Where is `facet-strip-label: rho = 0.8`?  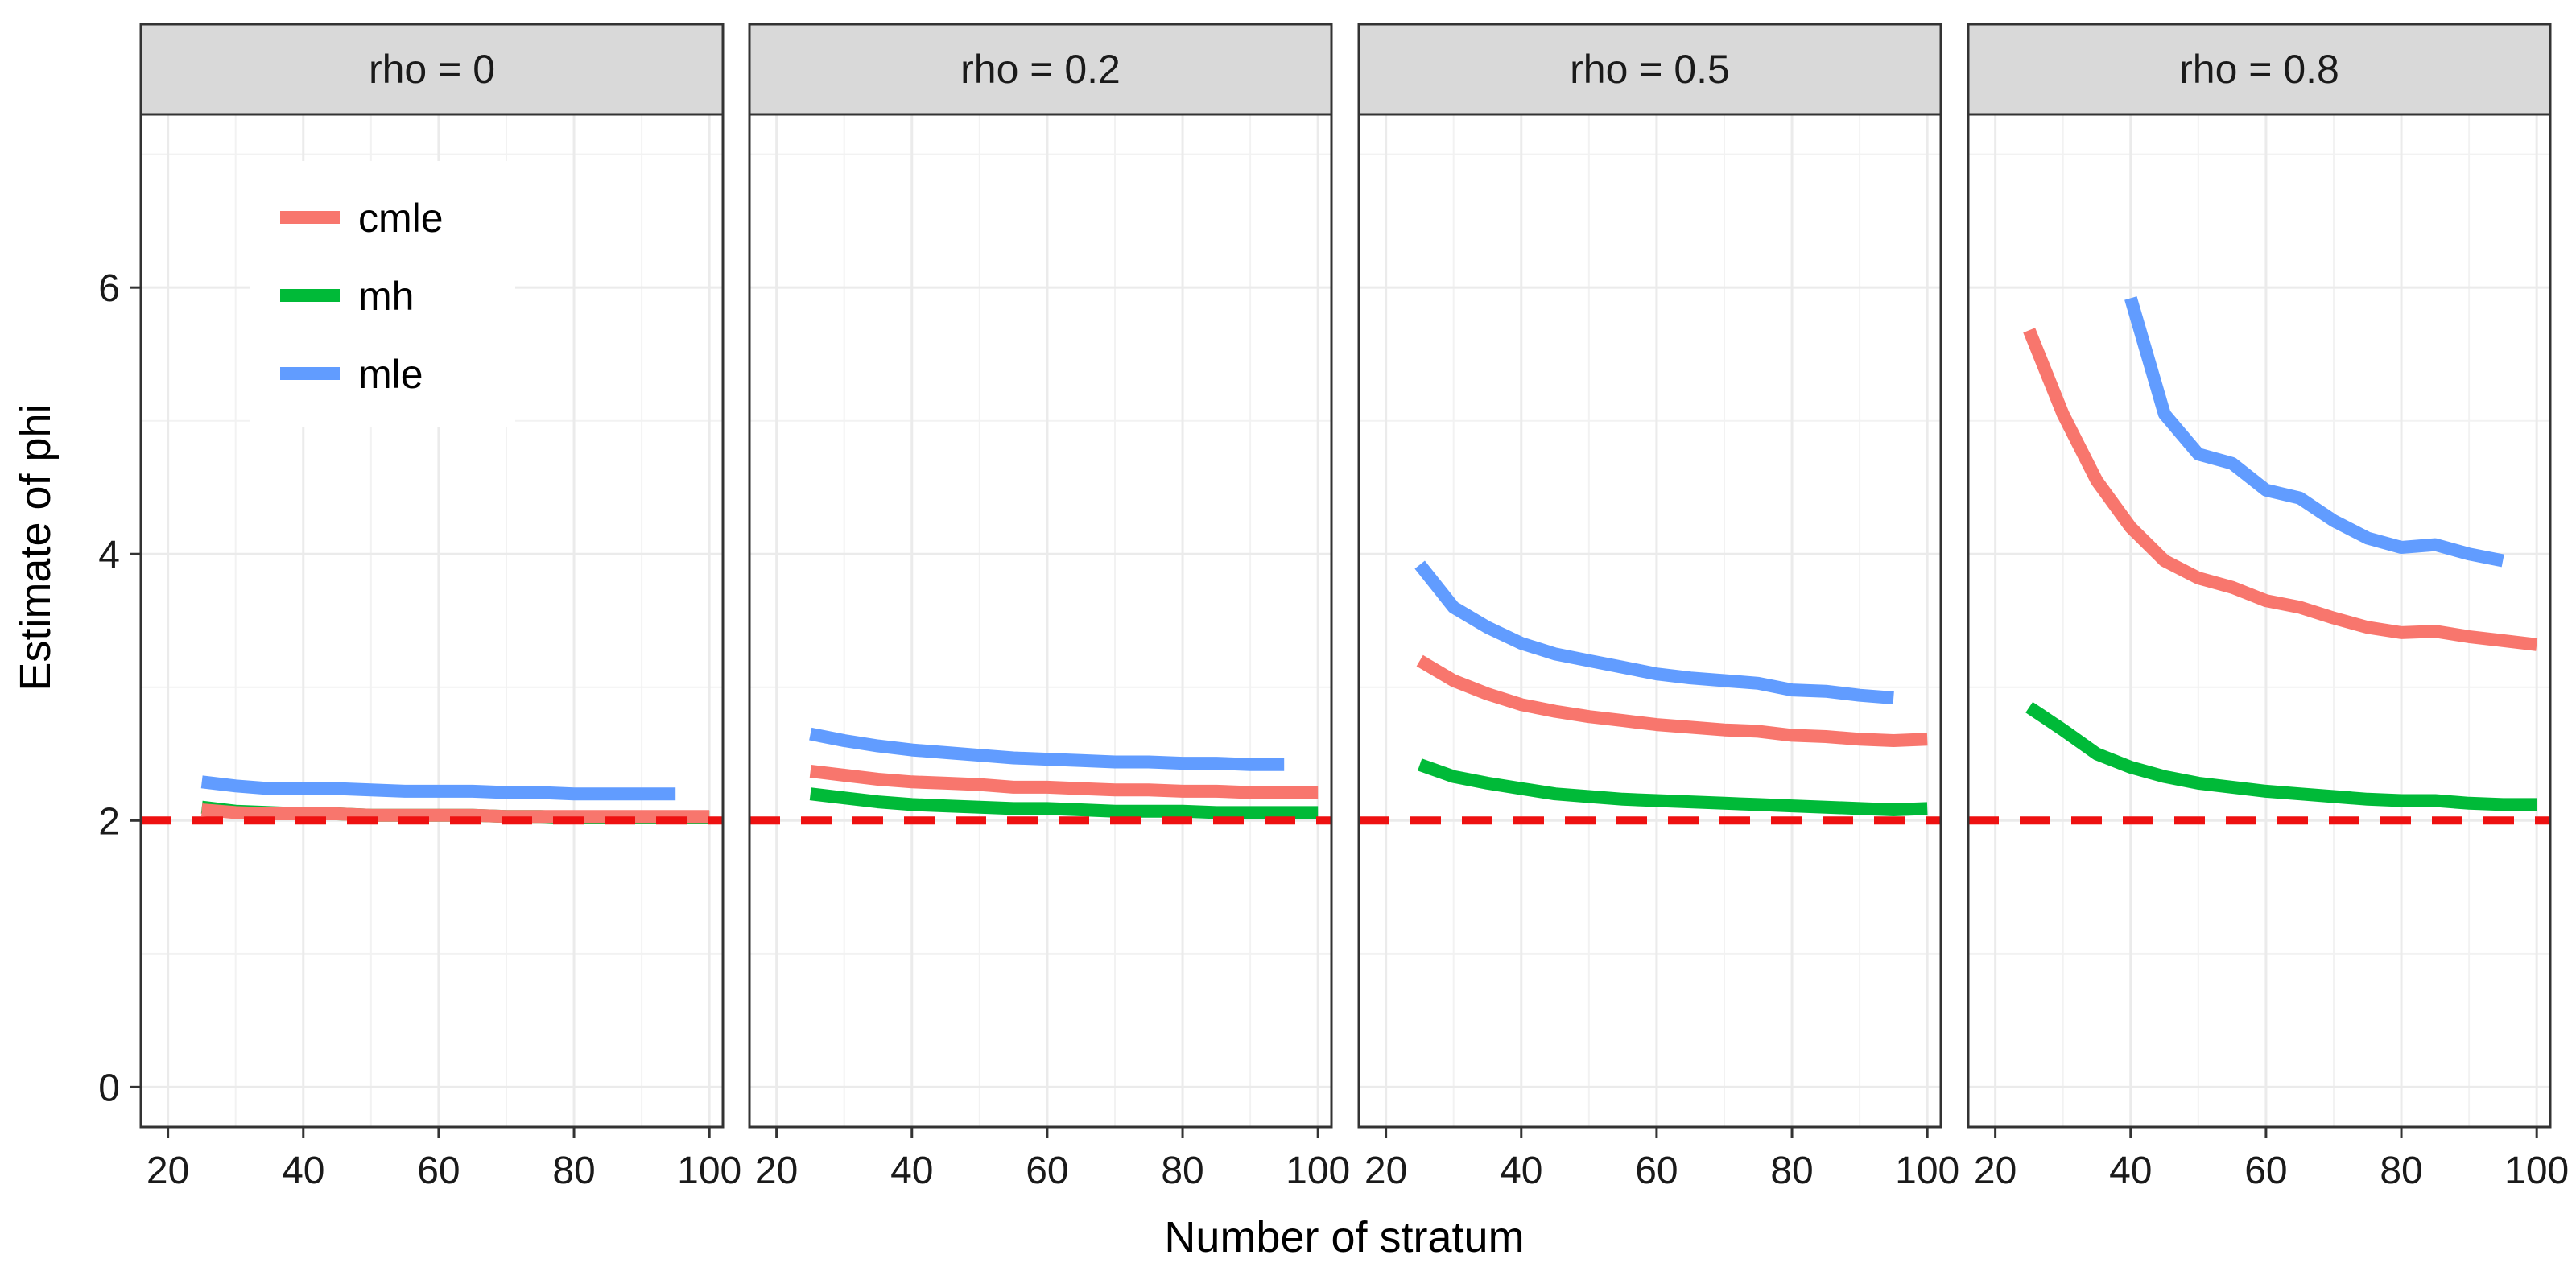
facet-strip-label: rho = 0.8 is located at coordinates (2259, 69).